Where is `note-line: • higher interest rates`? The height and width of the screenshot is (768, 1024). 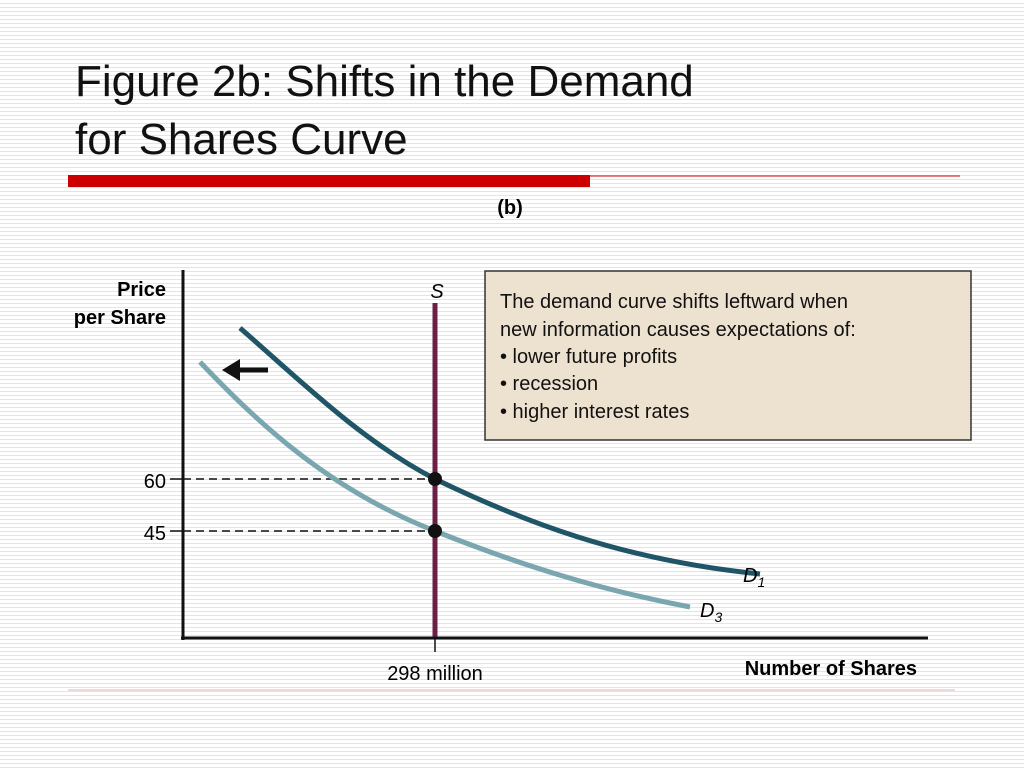 note-line: • higher interest rates is located at coordinates (594, 412).